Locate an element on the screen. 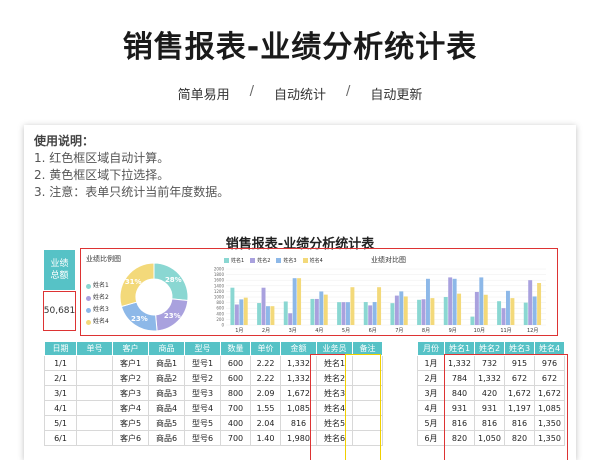 The image size is (600, 460). table-cell: 6/1 is located at coordinates (60, 438).